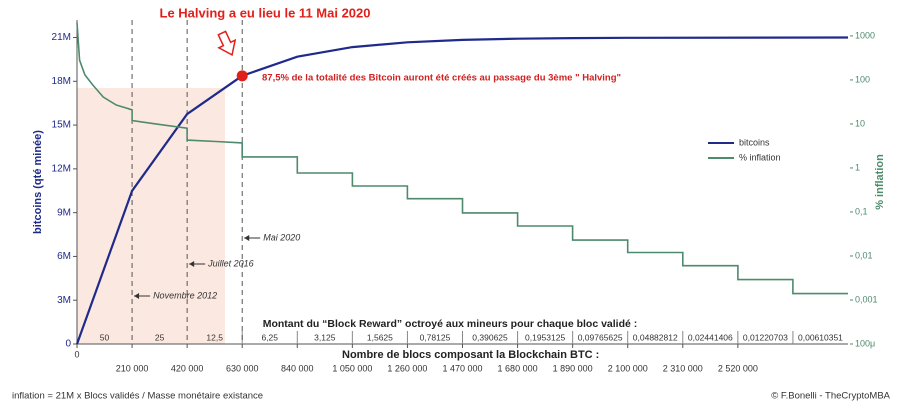  I want to click on block-reward-value: 0,00610351, so click(820, 337).